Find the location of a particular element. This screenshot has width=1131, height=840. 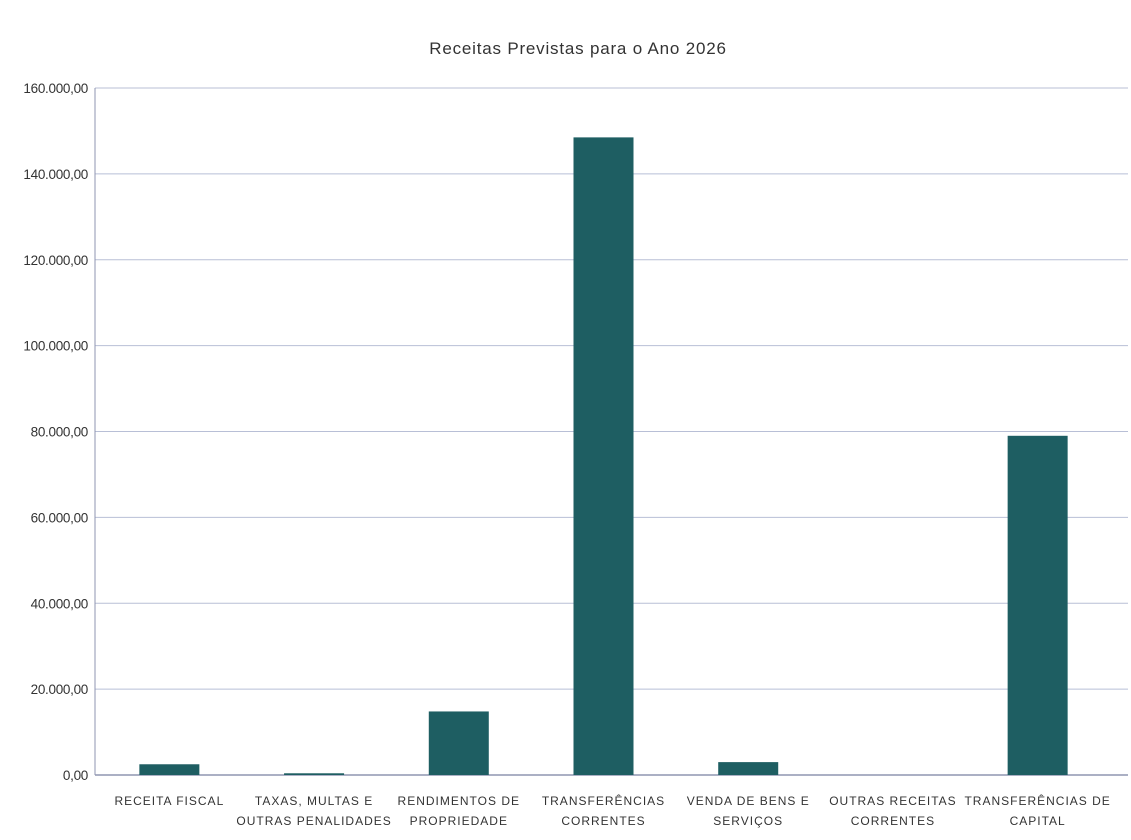

x-tick-label: PROPRIEDADE is located at coordinates (459, 821).